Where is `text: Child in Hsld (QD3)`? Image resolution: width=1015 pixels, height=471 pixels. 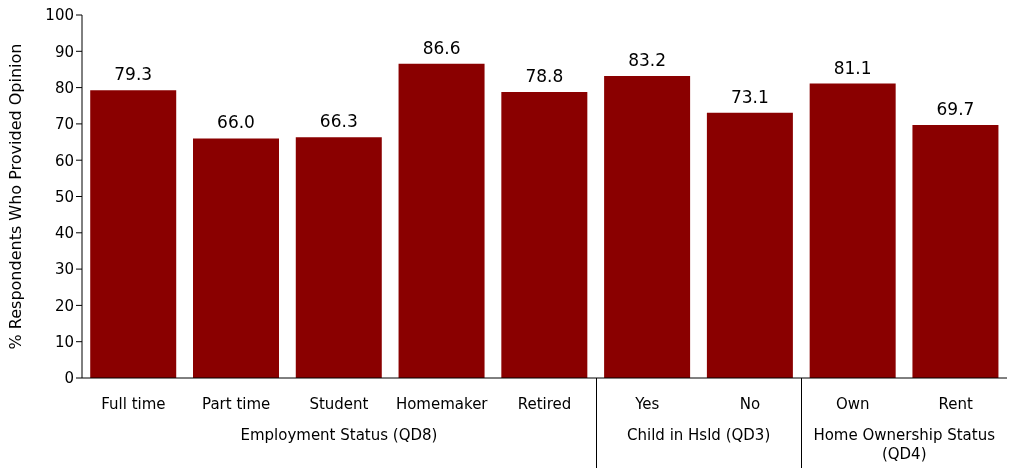
text: Child in Hsld (QD3) is located at coordinates (699, 435).